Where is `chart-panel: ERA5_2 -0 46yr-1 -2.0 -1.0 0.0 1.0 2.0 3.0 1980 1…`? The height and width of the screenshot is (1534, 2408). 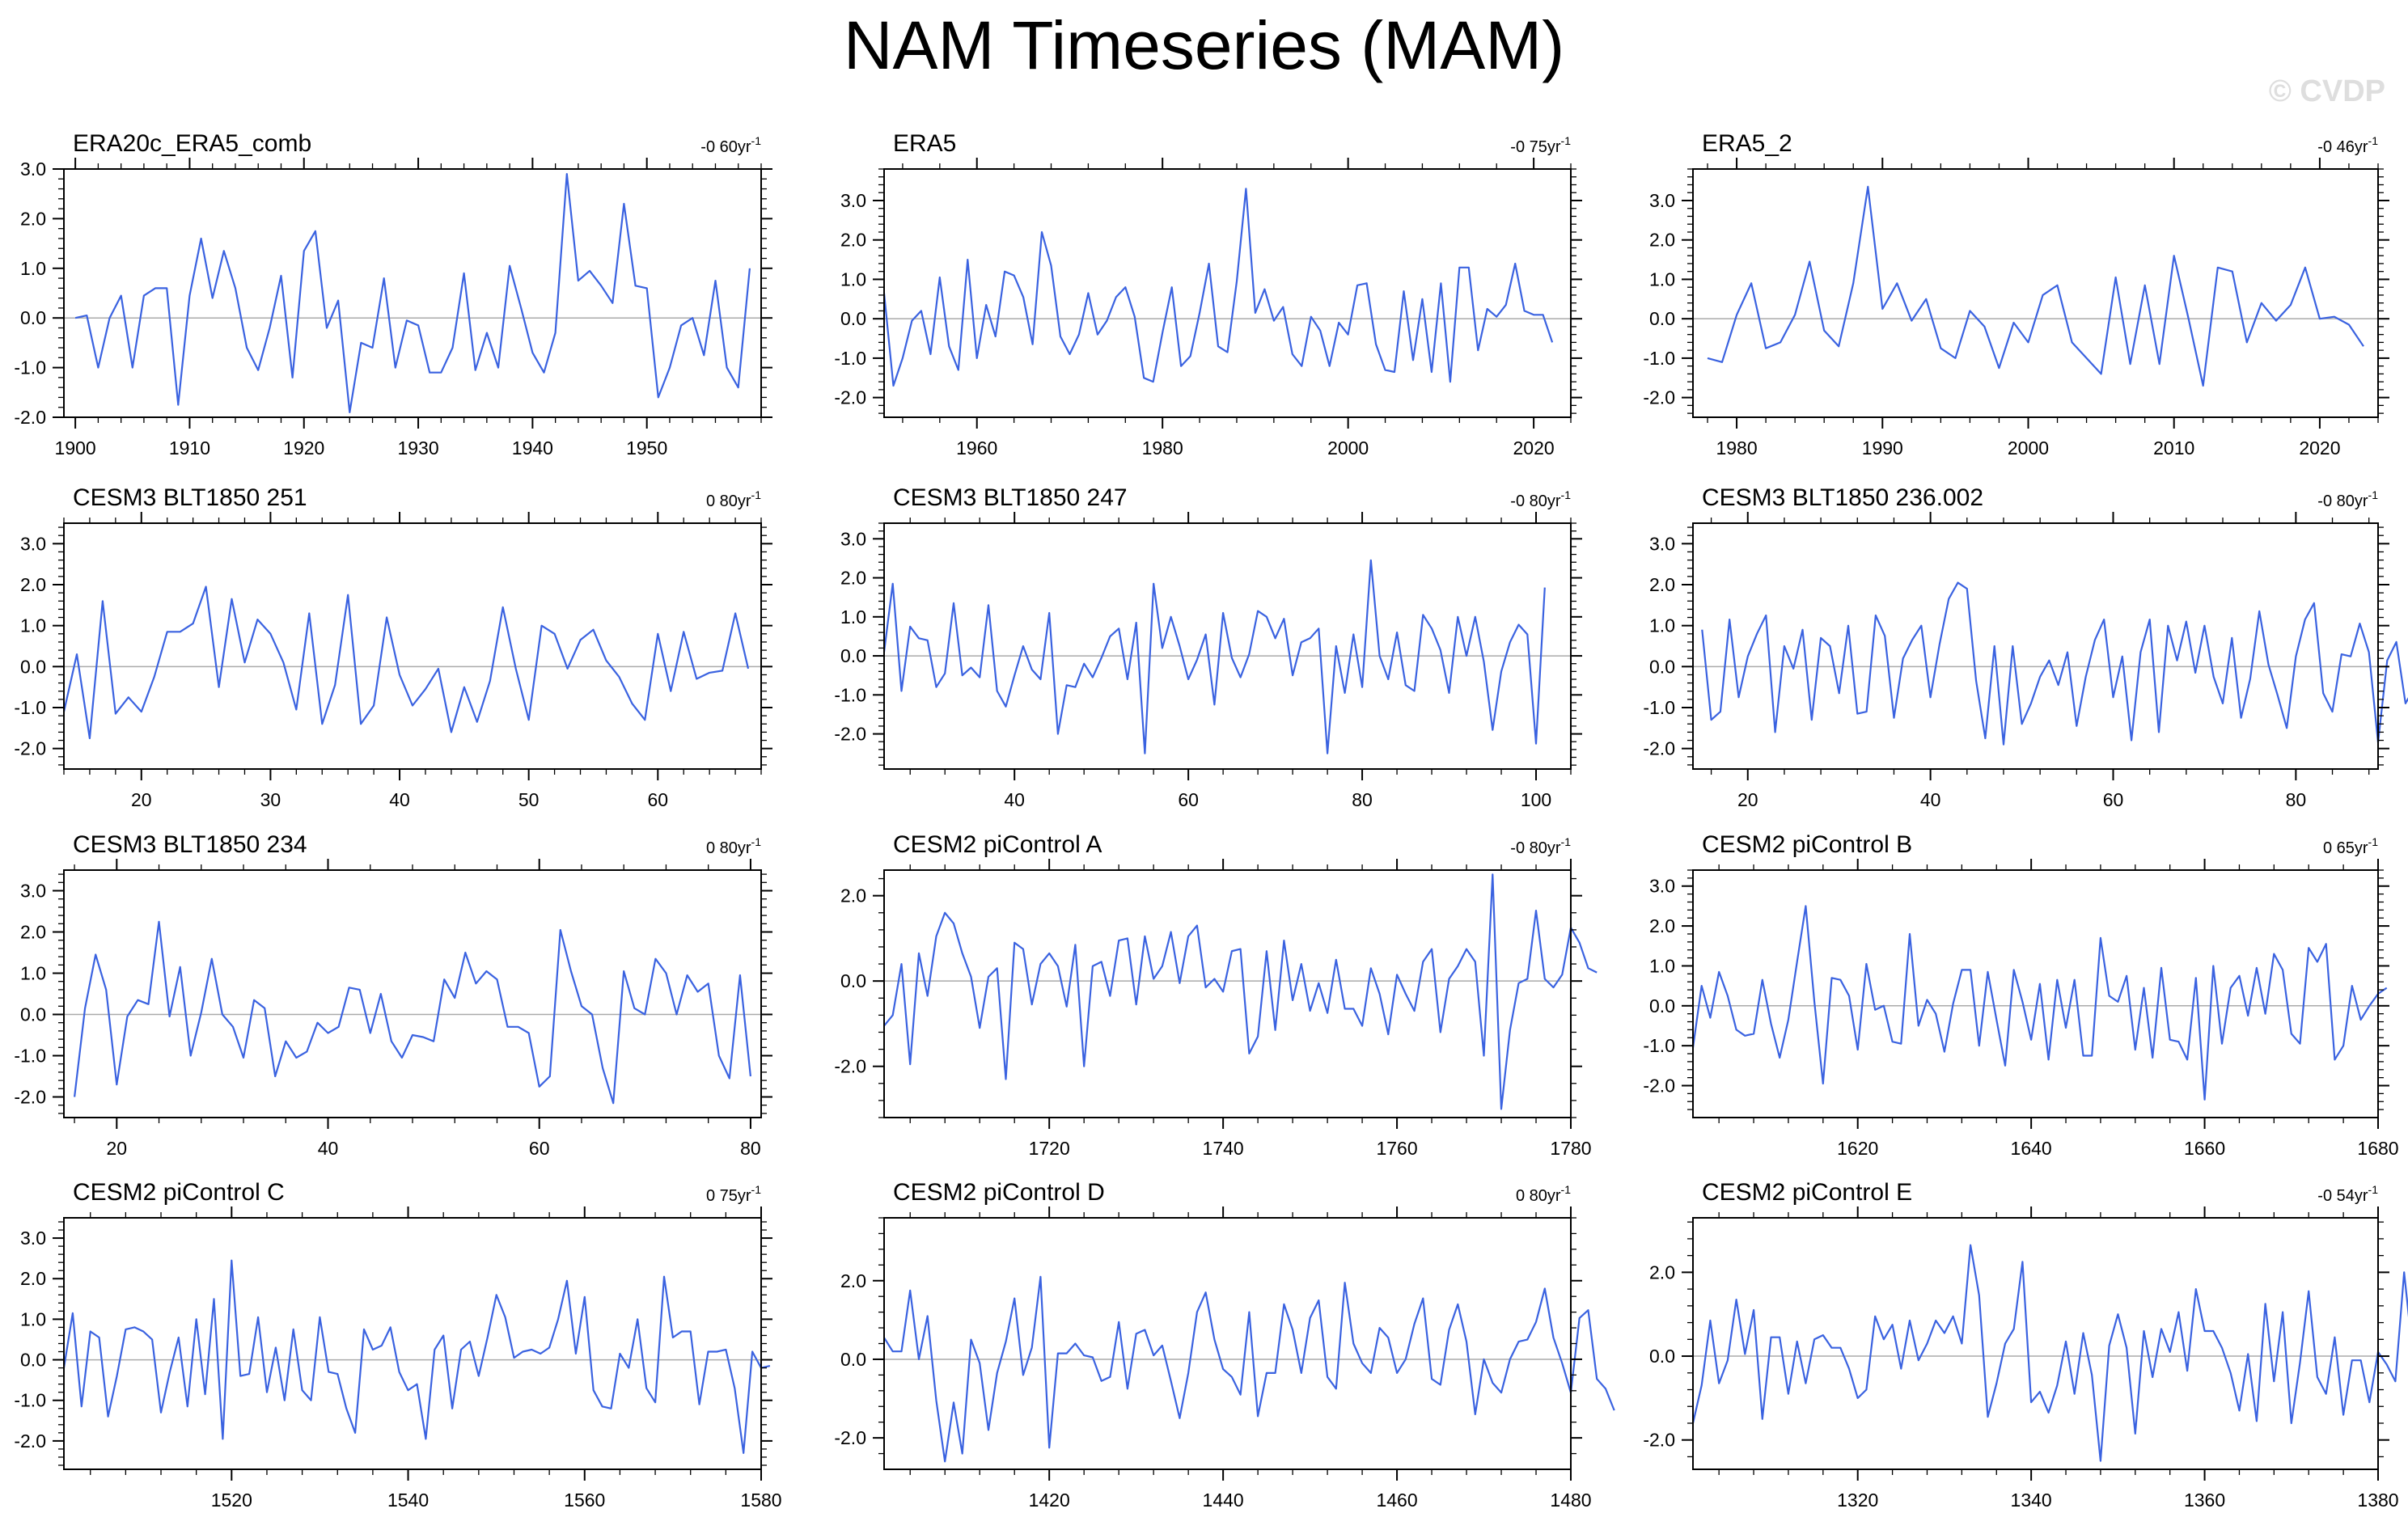 chart-panel: ERA5_2 -0 46yr-1 -2.0 -1.0 0.0 1.0 2.0 3.0 1980 1… is located at coordinates (2016, 295).